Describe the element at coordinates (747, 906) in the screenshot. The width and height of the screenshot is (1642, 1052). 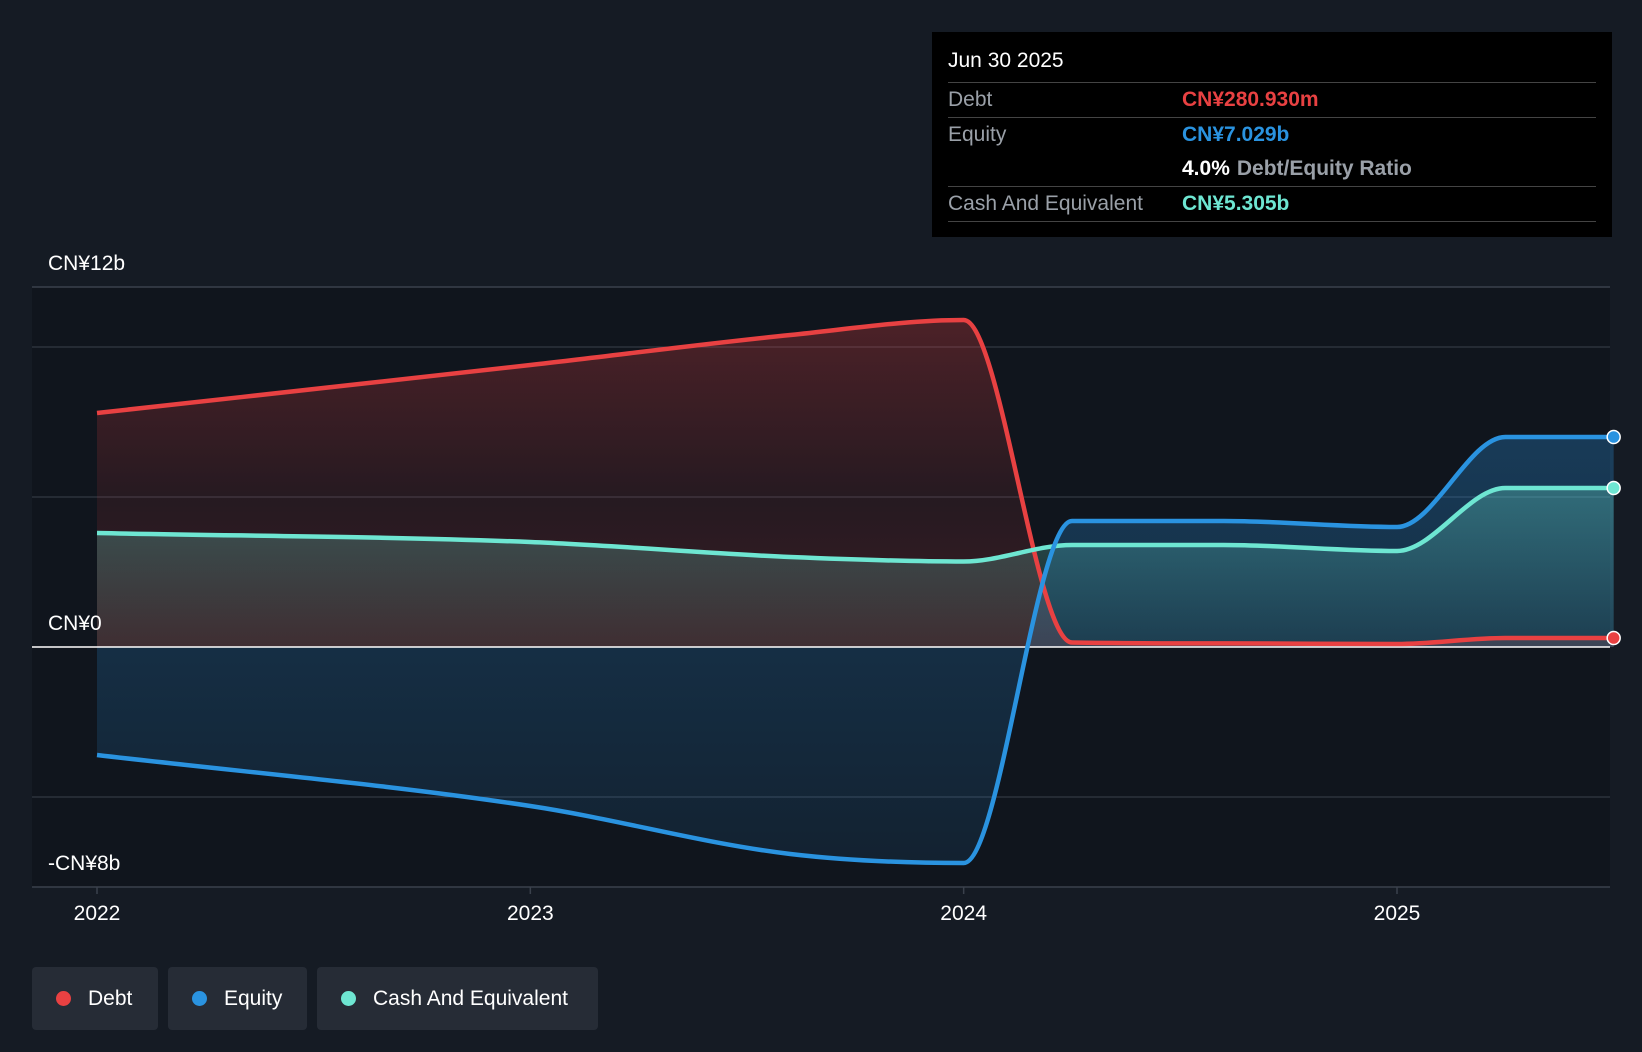
I see `x-axis-labels: 2022 2023 2024 2025` at that location.